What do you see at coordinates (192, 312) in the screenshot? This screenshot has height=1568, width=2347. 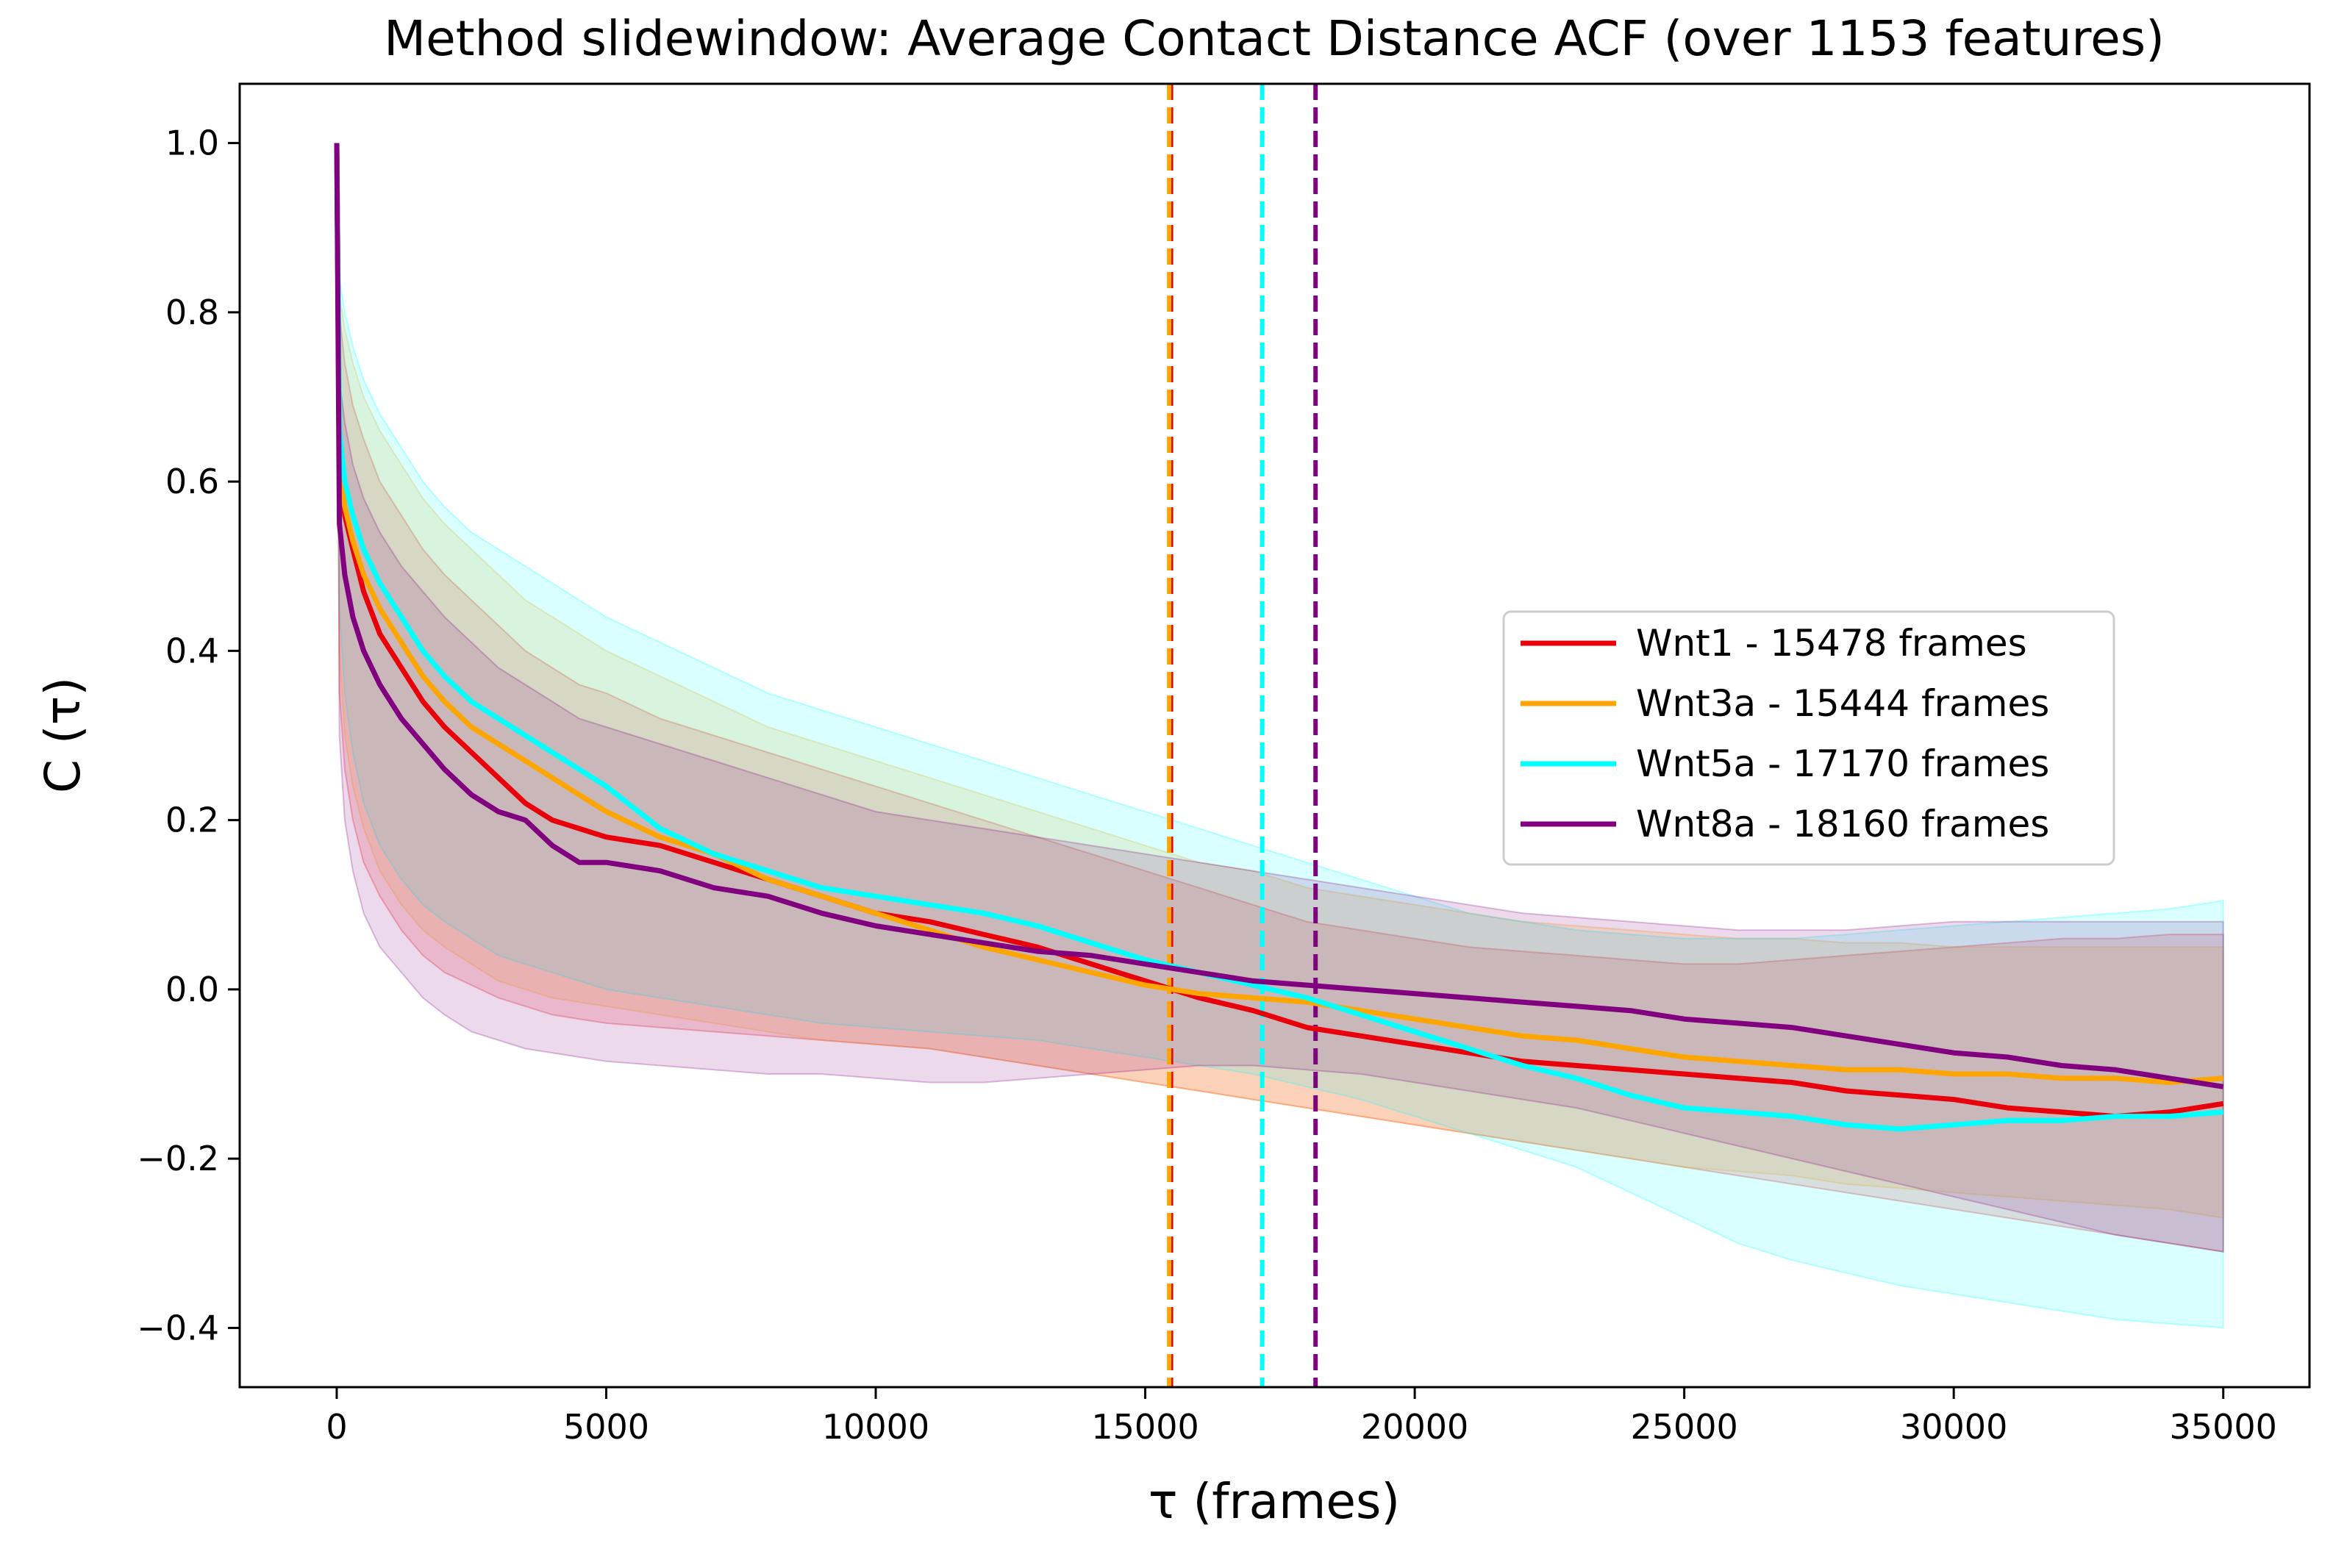 I see `y-tick-label: 0.8` at bounding box center [192, 312].